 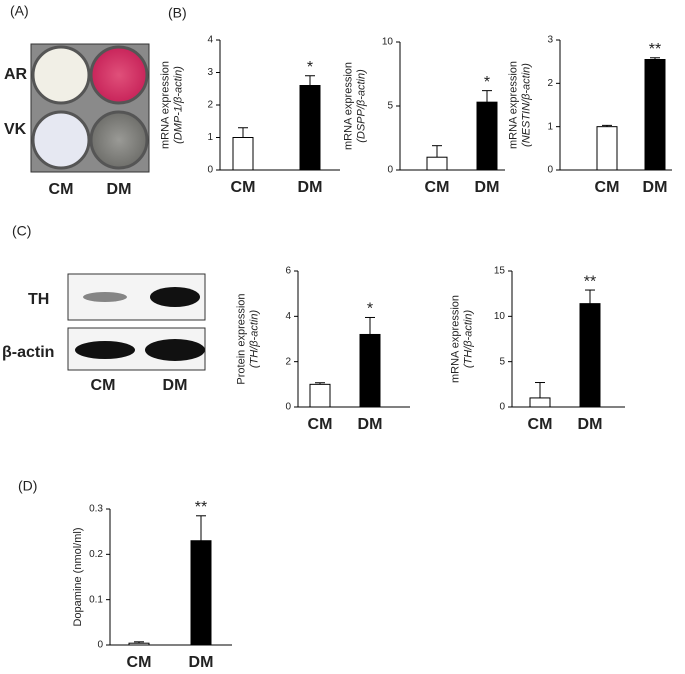 What do you see at coordinates (38, 299) in the screenshot?
I see `row-label: TH` at bounding box center [38, 299].